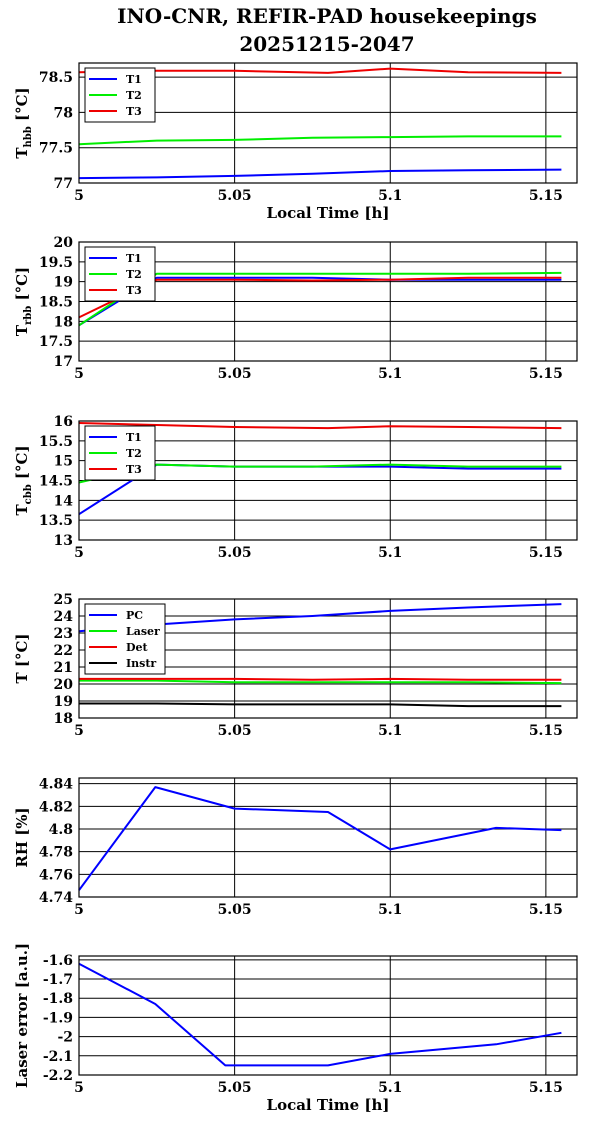  I want to click on legend-box, so click(120, 95).